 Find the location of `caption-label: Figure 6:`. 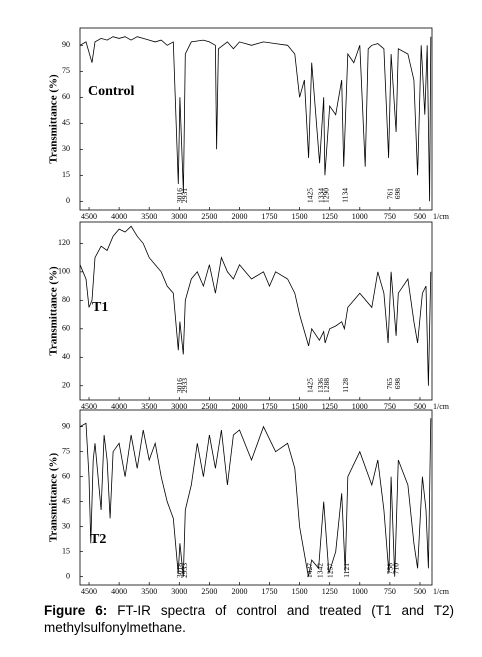

caption-label: Figure 6: is located at coordinates (76, 610).